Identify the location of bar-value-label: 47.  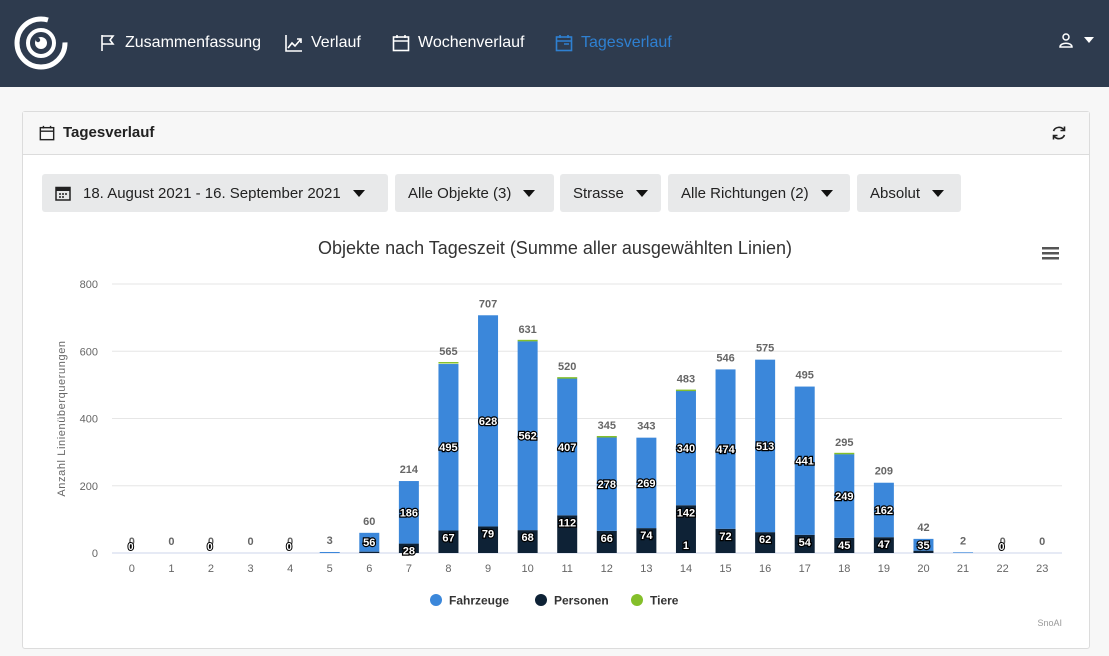
(884, 545).